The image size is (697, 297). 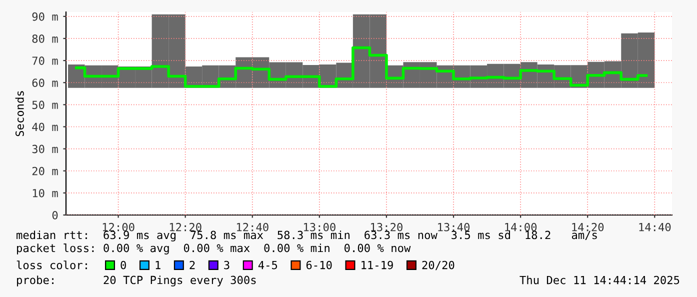 I want to click on text: probe: 20 TCP Pings every 300s, so click(x=136, y=281).